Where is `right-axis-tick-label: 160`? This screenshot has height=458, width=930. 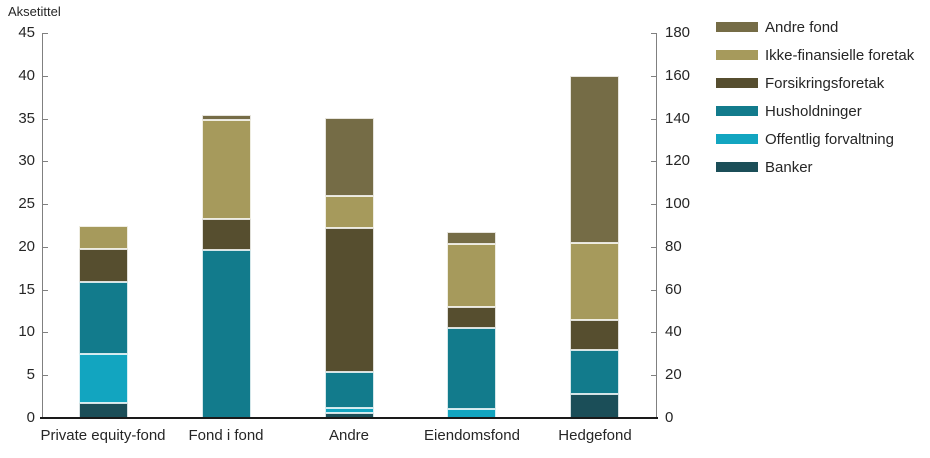
right-axis-tick-label: 160 is located at coordinates (678, 75).